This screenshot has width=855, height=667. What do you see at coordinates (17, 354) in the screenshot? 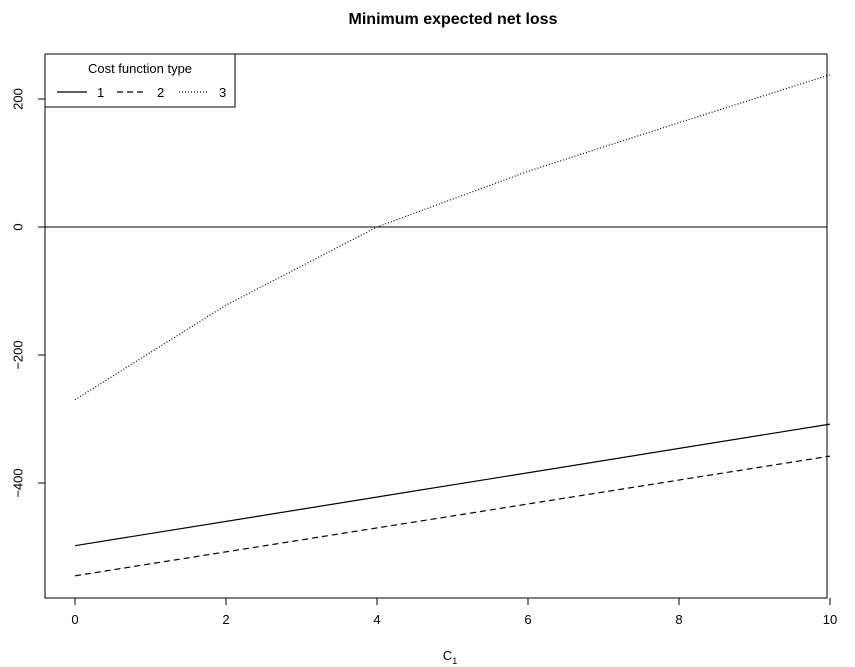
I see `y-tick-label: −200` at bounding box center [17, 354].